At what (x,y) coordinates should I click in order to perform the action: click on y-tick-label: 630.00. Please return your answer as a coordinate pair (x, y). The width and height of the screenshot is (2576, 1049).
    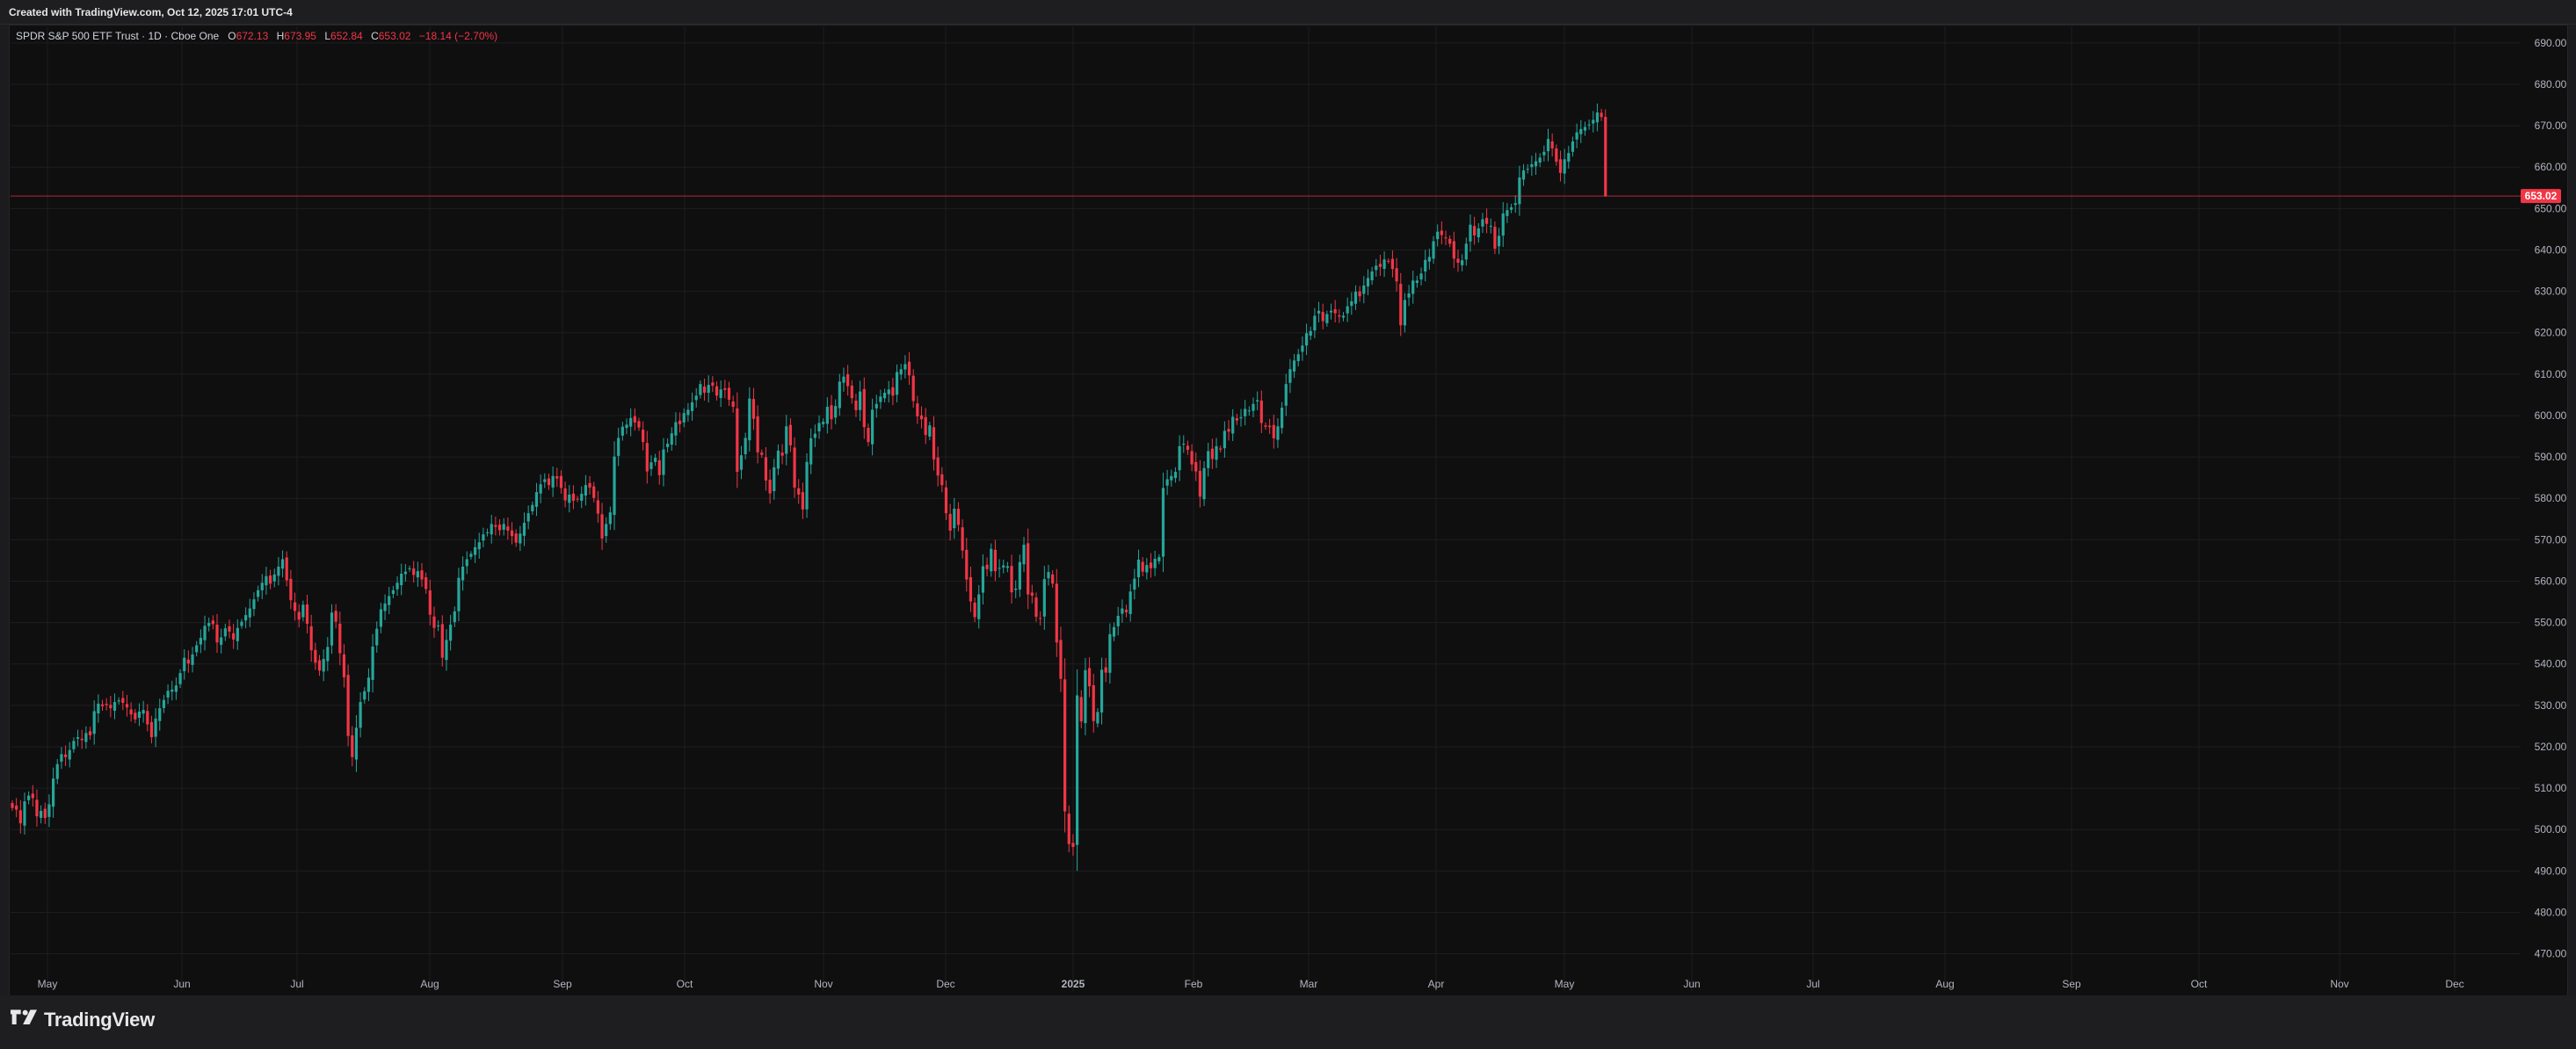
    Looking at the image, I should click on (2551, 292).